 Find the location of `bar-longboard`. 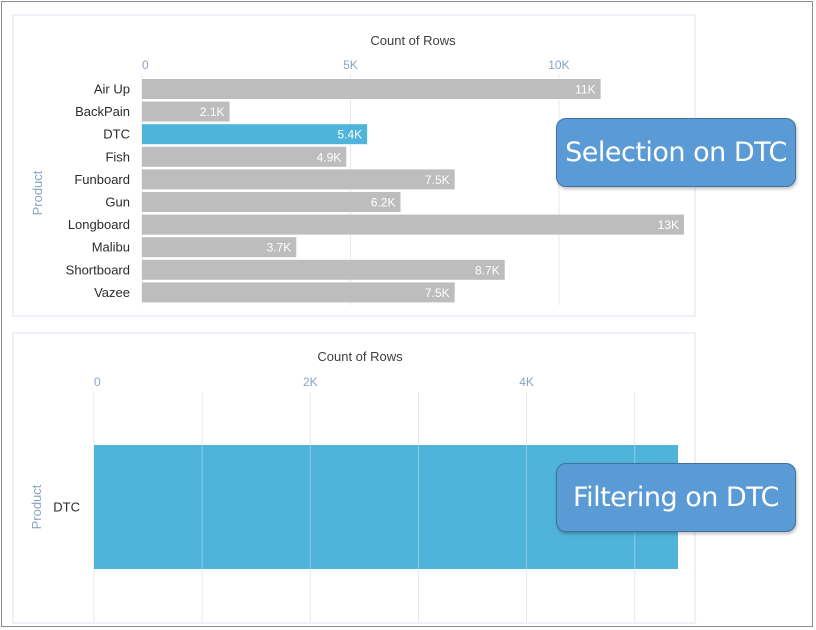

bar-longboard is located at coordinates (413, 224).